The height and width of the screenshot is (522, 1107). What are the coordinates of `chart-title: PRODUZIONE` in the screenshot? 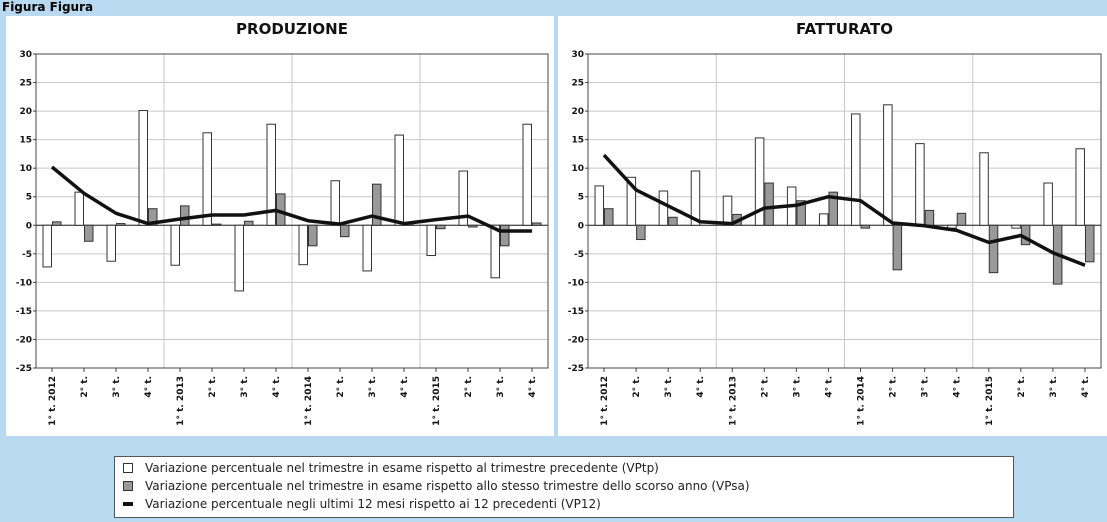 It's located at (292, 29).